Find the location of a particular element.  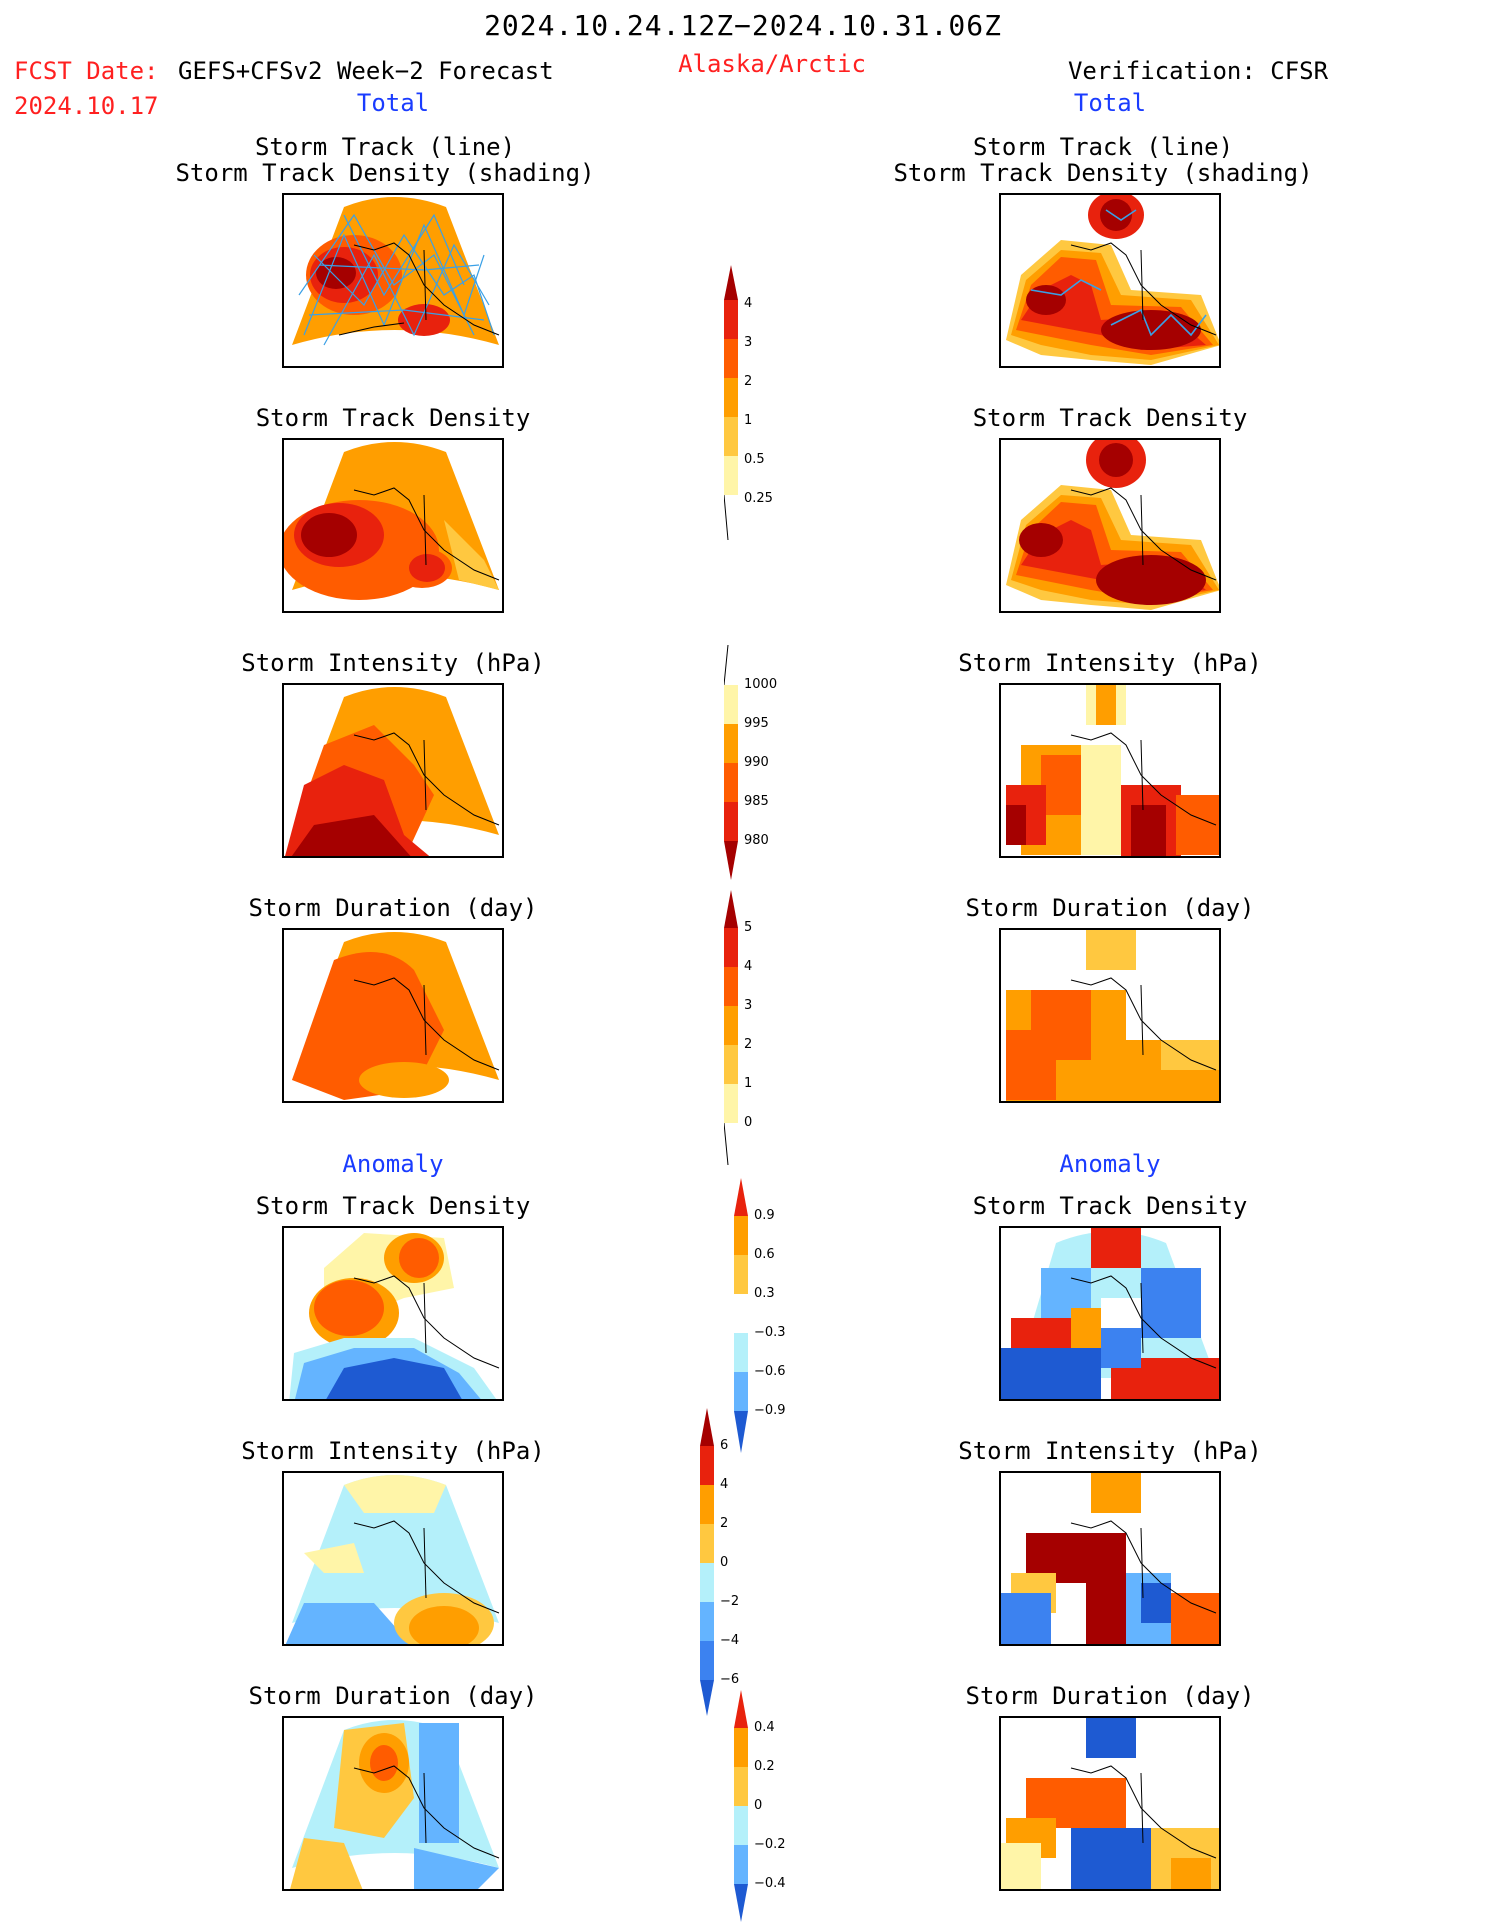

right-intensity-anom-title: Storm Intensity (hPa) is located at coordinates (1110, 1451).